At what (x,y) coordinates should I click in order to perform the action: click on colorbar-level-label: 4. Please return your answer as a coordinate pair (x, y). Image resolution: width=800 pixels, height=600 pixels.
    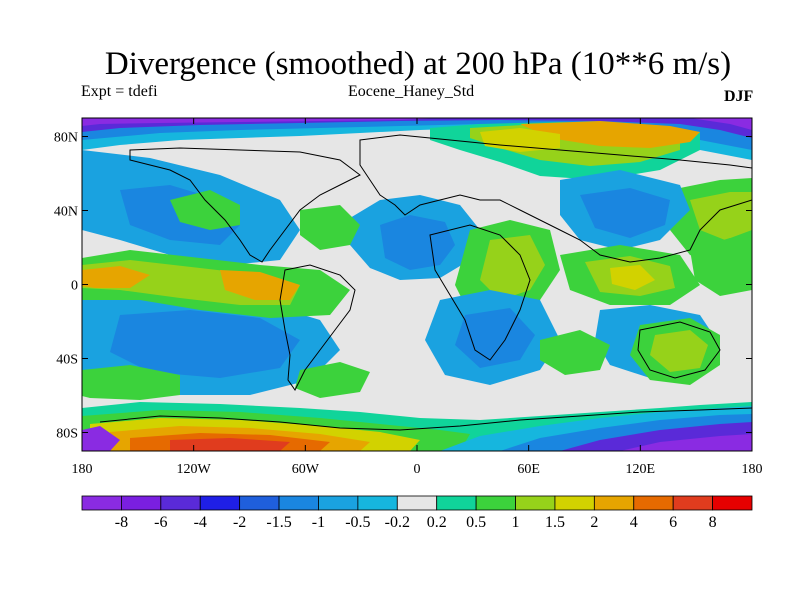
    Looking at the image, I should click on (634, 522).